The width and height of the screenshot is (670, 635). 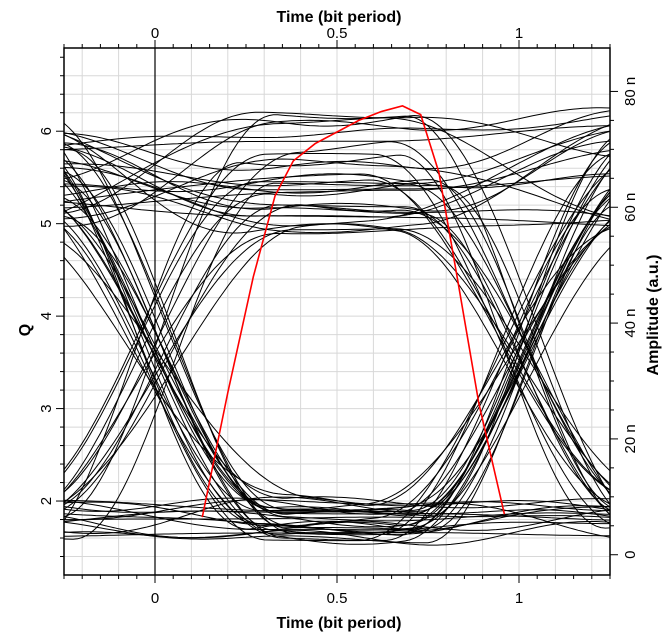 I want to click on y-axis-title-left: Q, so click(x=25, y=330).